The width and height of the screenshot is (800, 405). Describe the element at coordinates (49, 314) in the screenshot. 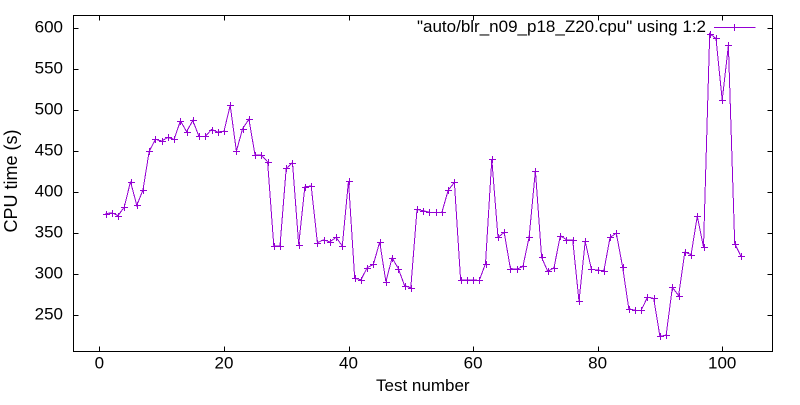

I see `svg-text: 250` at that location.